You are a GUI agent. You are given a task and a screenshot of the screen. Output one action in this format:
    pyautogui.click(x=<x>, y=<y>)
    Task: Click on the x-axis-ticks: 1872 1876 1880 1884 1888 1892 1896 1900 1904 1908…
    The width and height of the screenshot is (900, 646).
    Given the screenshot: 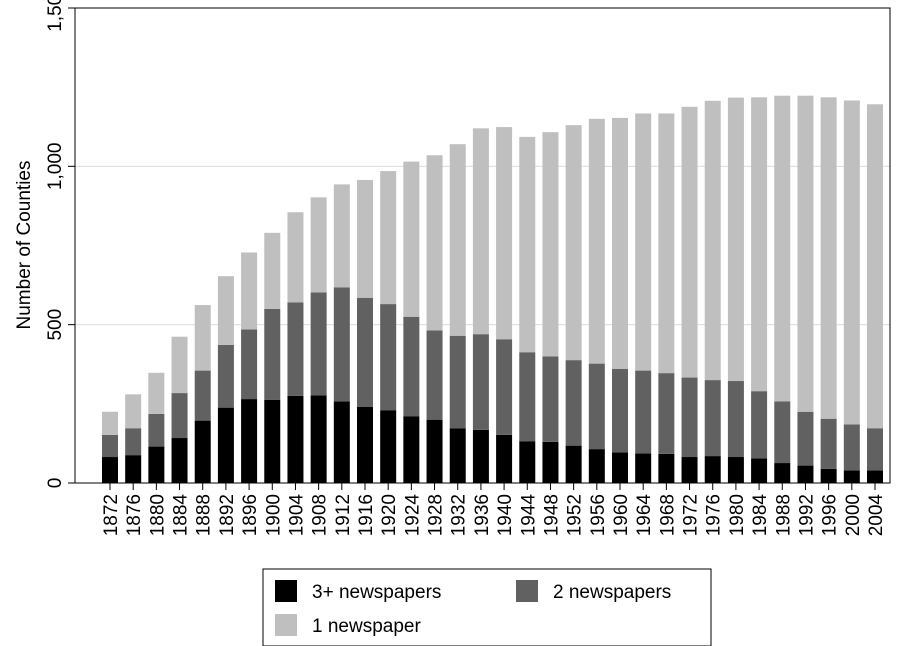 What is the action you would take?
    pyautogui.click(x=494, y=509)
    